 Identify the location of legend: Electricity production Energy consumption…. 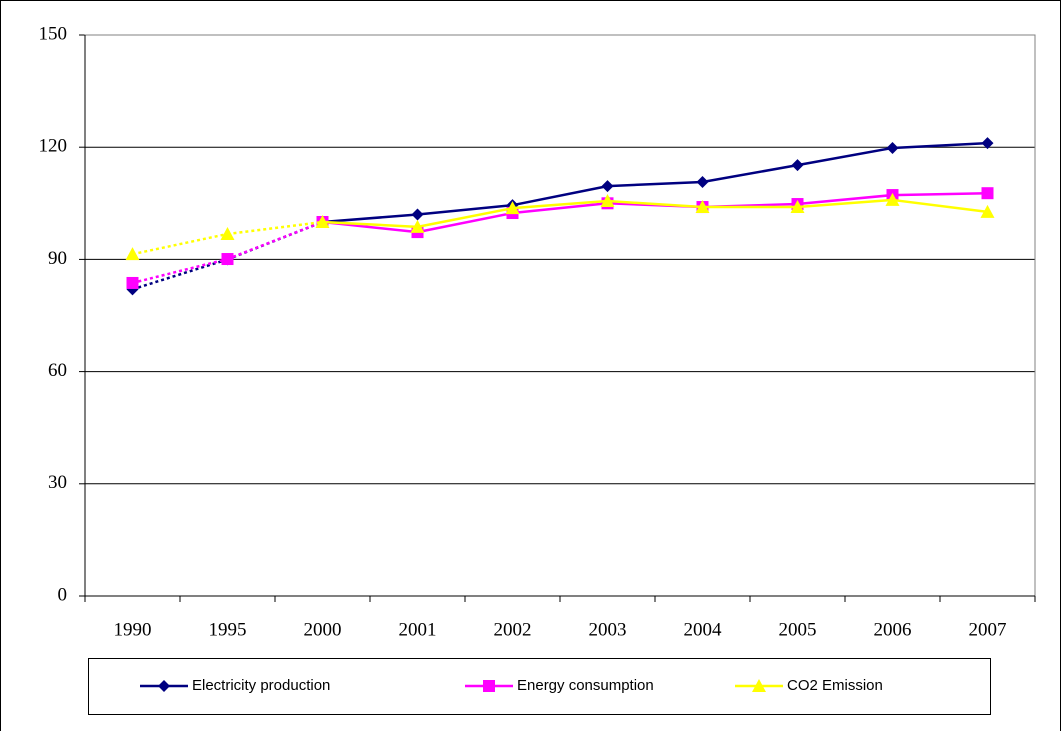
(511, 685).